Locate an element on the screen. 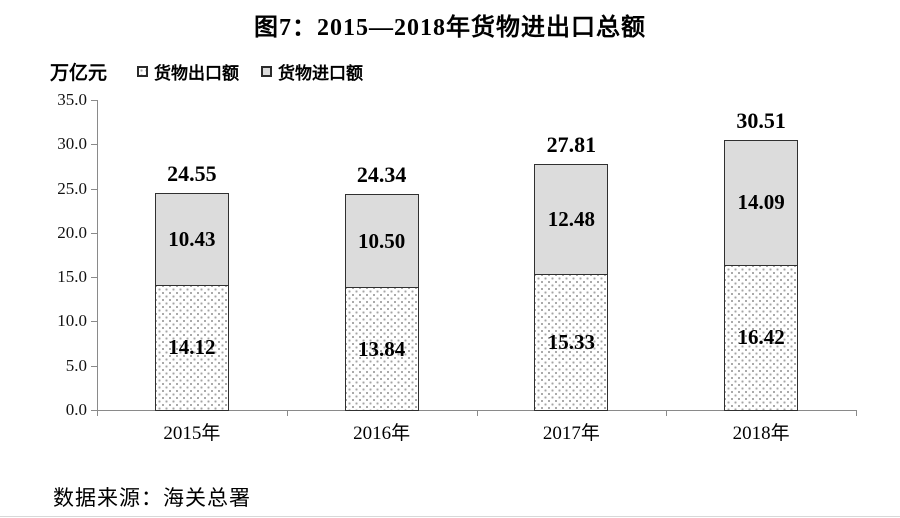  legend-item-imports: 货物进口额 is located at coordinates (312, 71).